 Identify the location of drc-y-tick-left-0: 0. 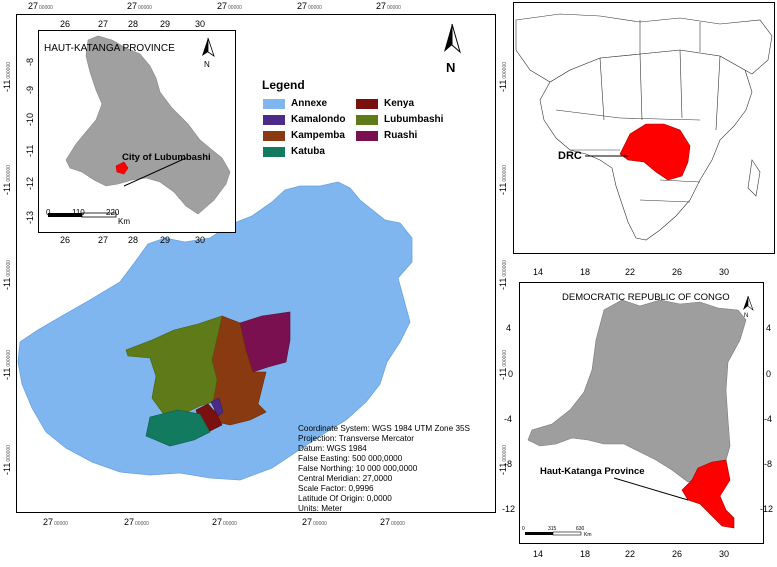
(511, 374).